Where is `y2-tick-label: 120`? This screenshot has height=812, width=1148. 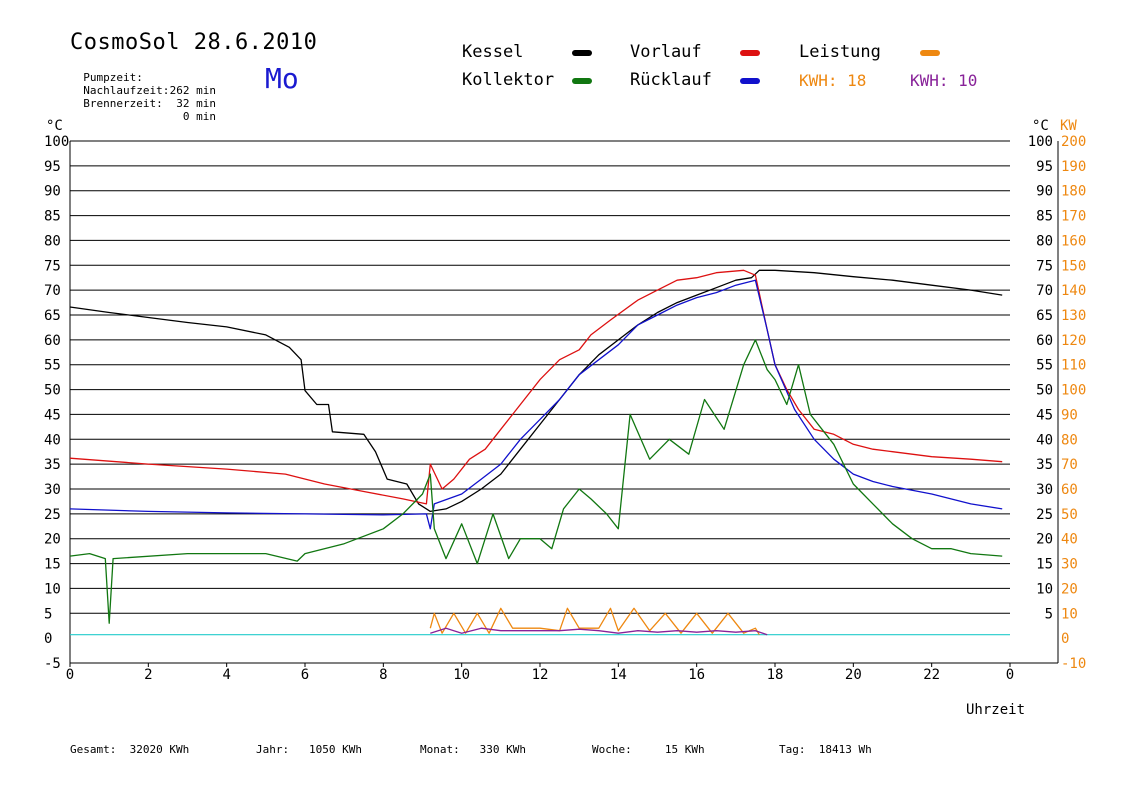
y2-tick-label: 120 is located at coordinates (1073, 341).